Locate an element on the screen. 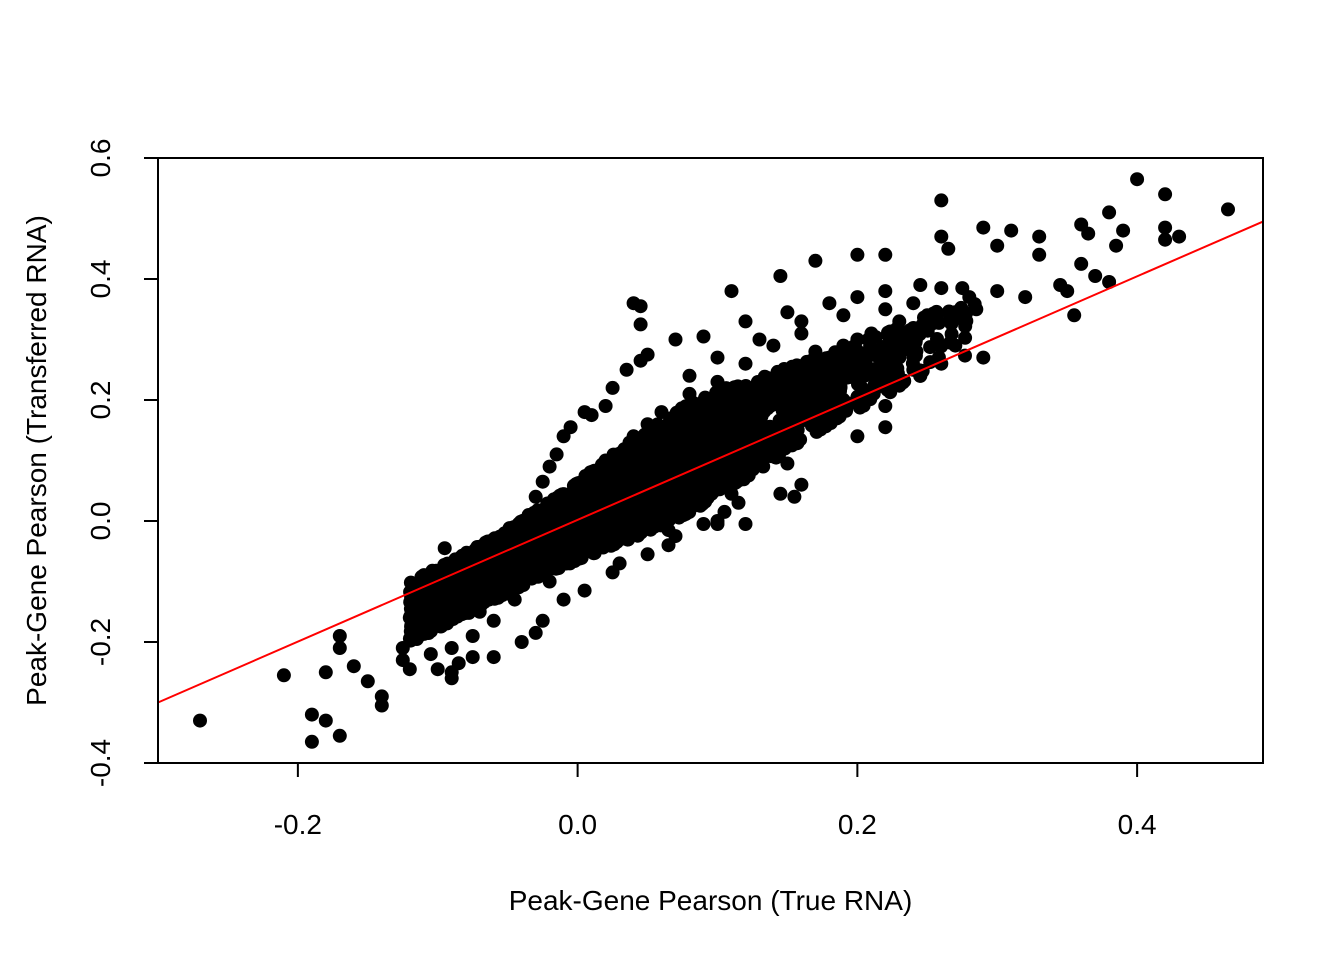 The height and width of the screenshot is (960, 1344). x-tick-label: 0.2 is located at coordinates (857, 824).